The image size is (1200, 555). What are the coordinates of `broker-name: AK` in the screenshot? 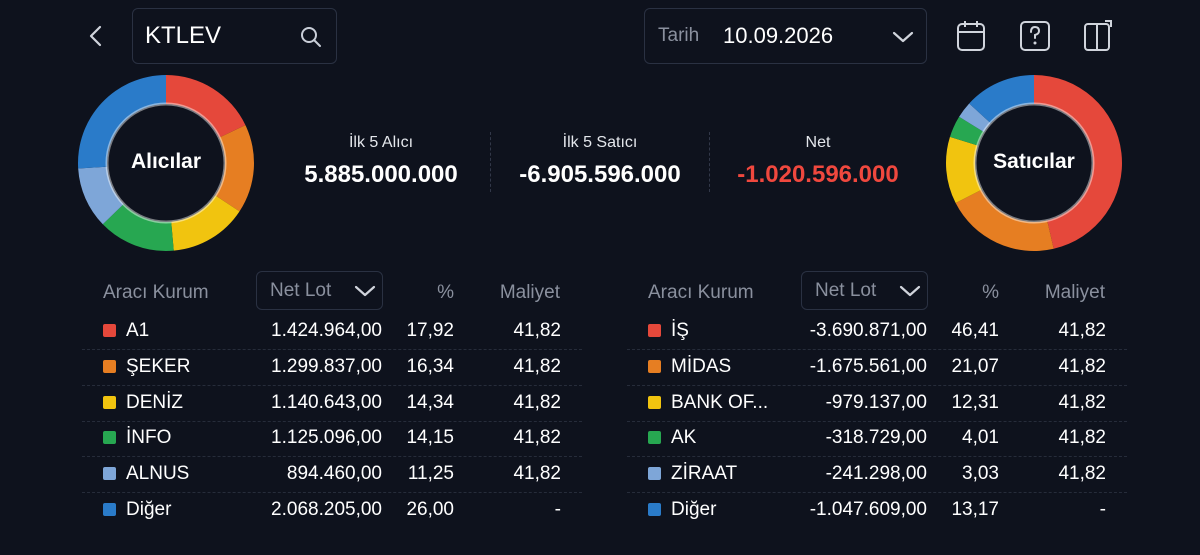 It's located at (684, 438).